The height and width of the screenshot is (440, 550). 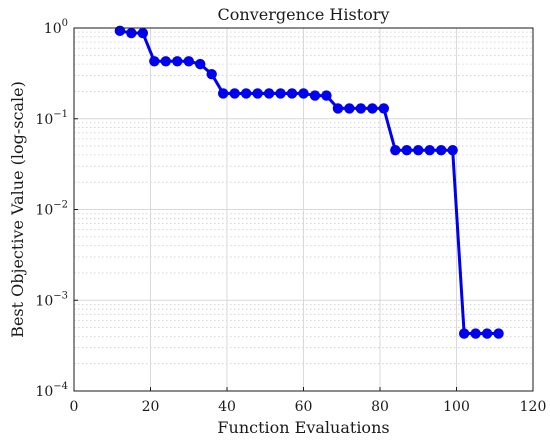 What do you see at coordinates (380, 407) in the screenshot?
I see `x-tick-label: 80` at bounding box center [380, 407].